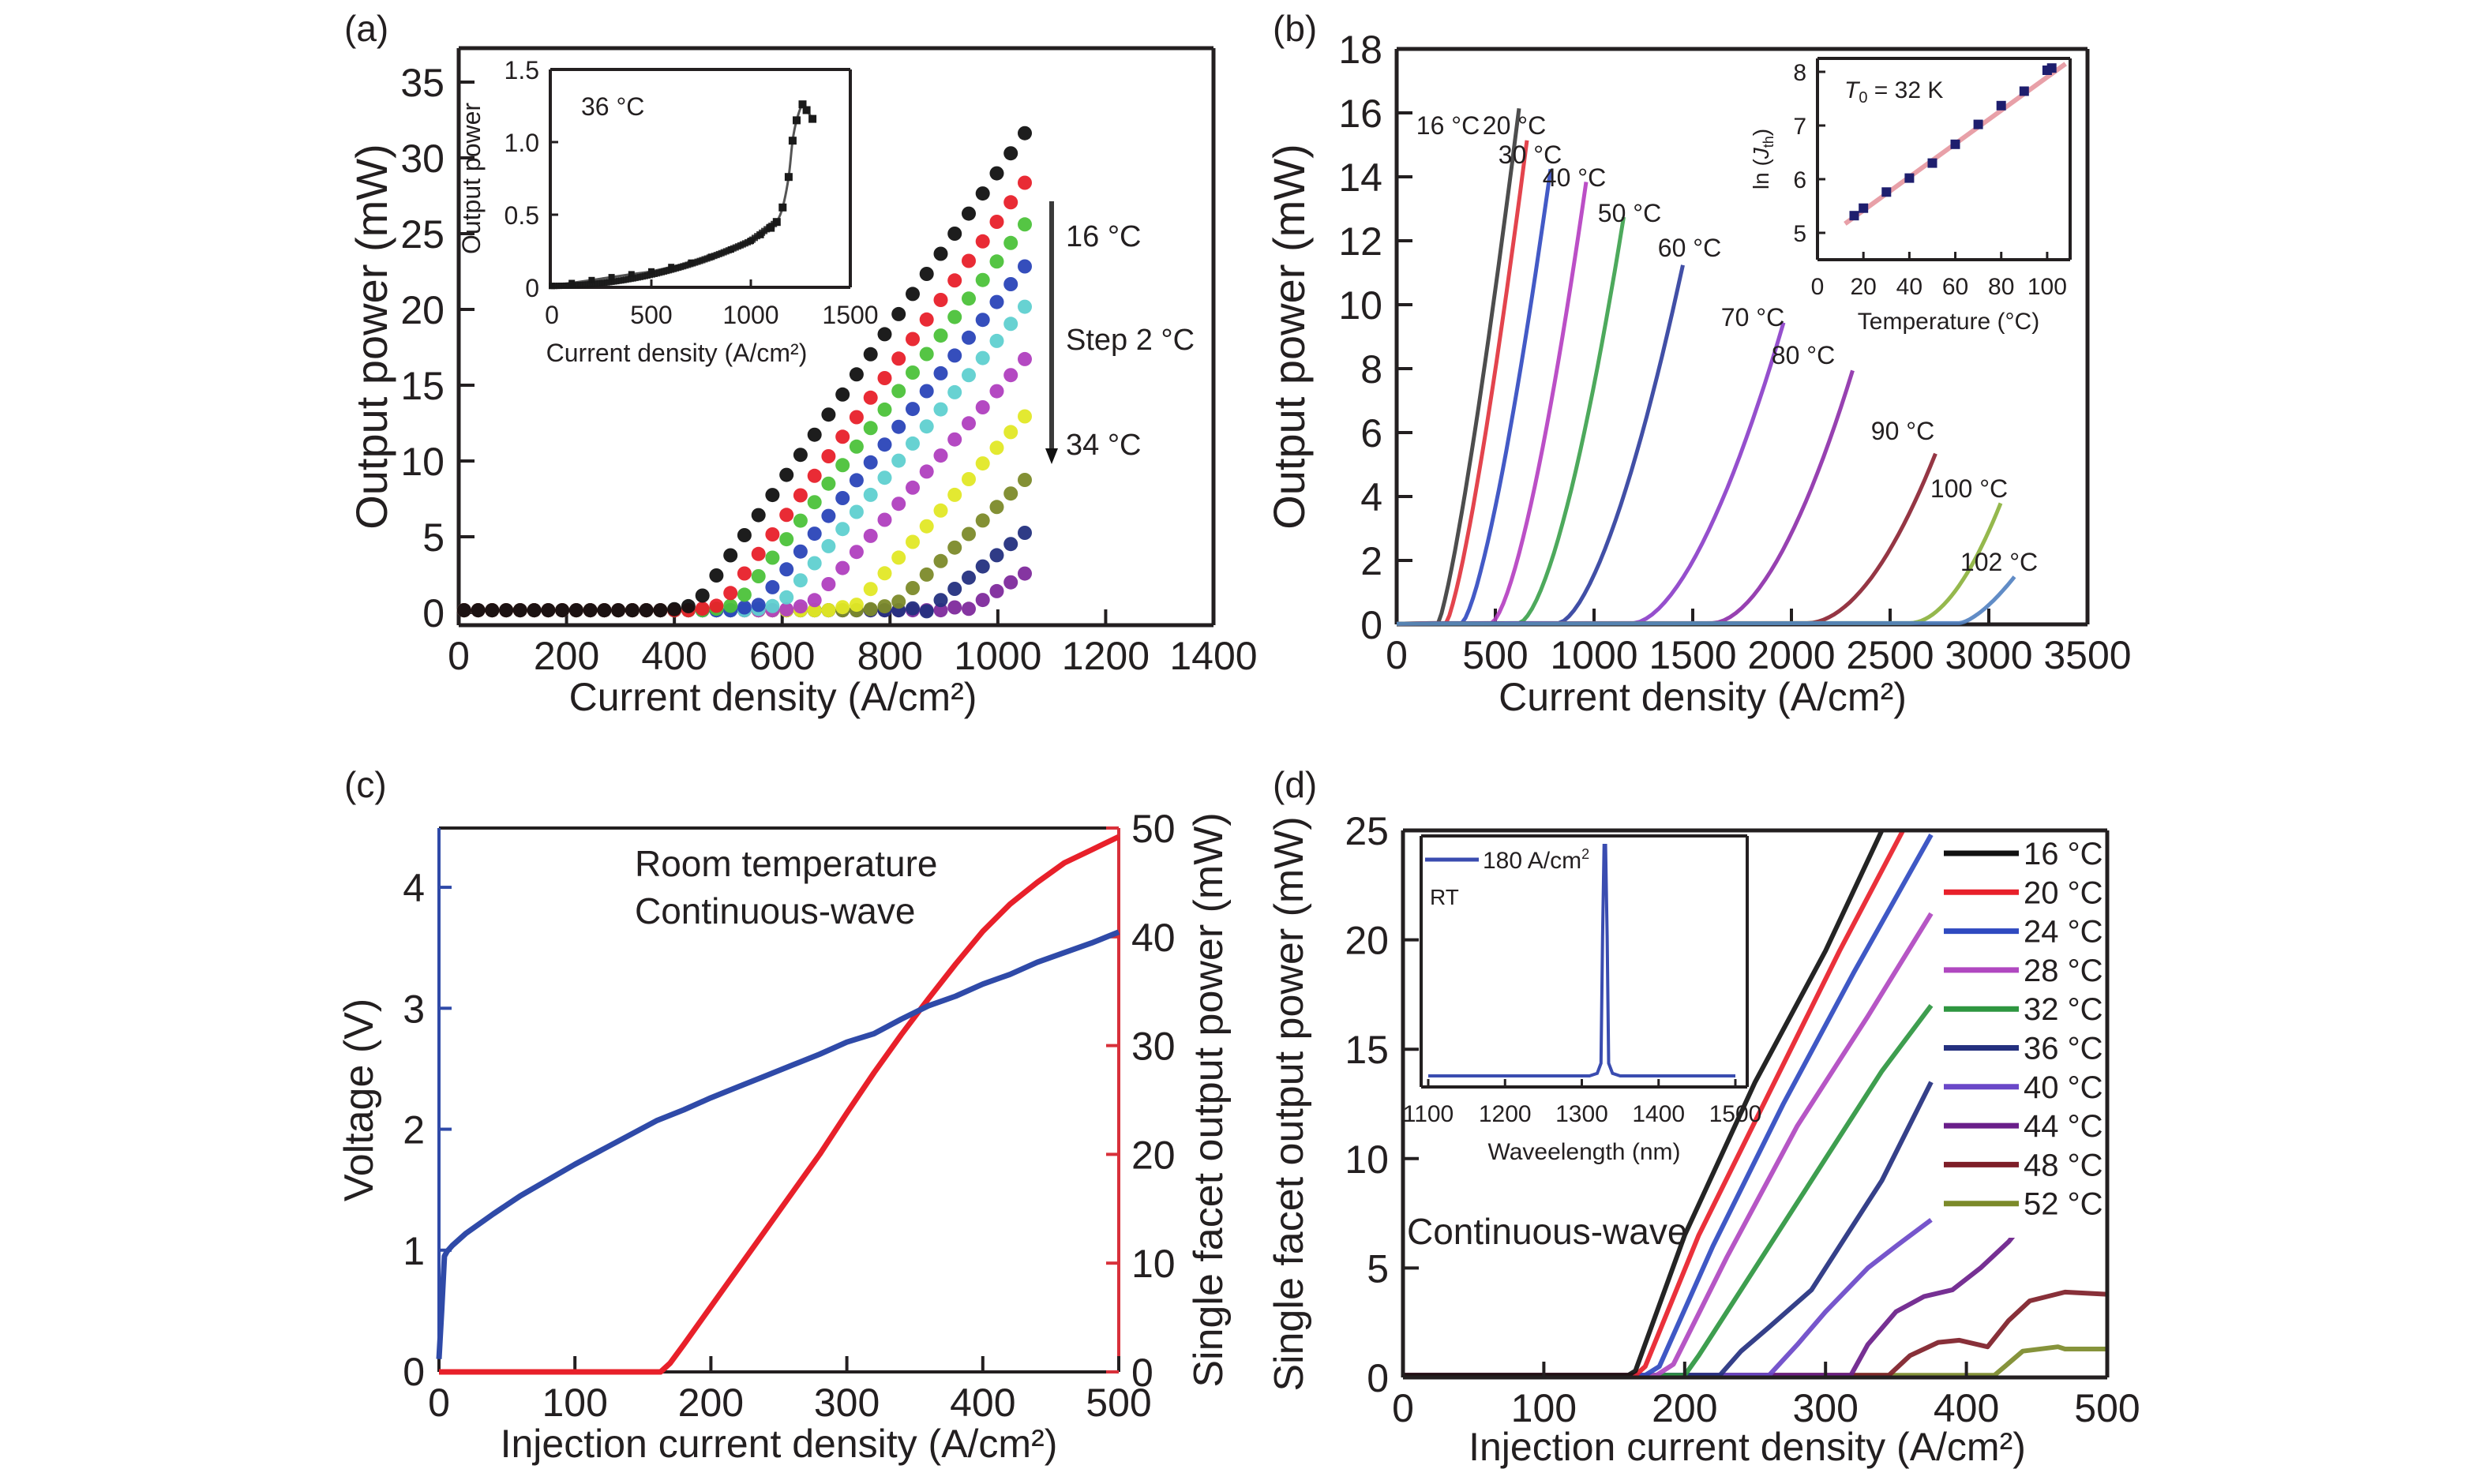 This screenshot has width=2487, height=1484. Describe the element at coordinates (2107, 1408) in the screenshot. I see `panel-d-xtick-label: 500` at that location.